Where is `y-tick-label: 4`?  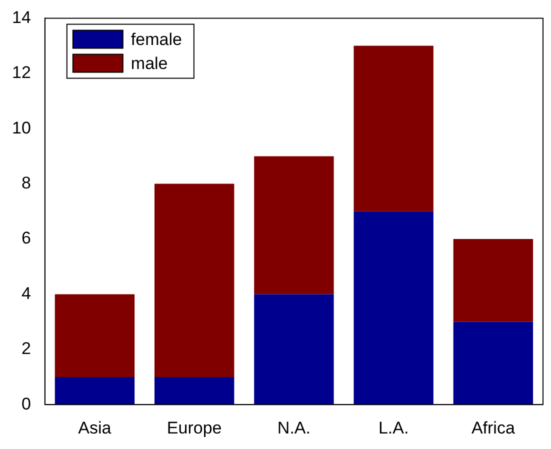
y-tick-label: 4 is located at coordinates (26, 293).